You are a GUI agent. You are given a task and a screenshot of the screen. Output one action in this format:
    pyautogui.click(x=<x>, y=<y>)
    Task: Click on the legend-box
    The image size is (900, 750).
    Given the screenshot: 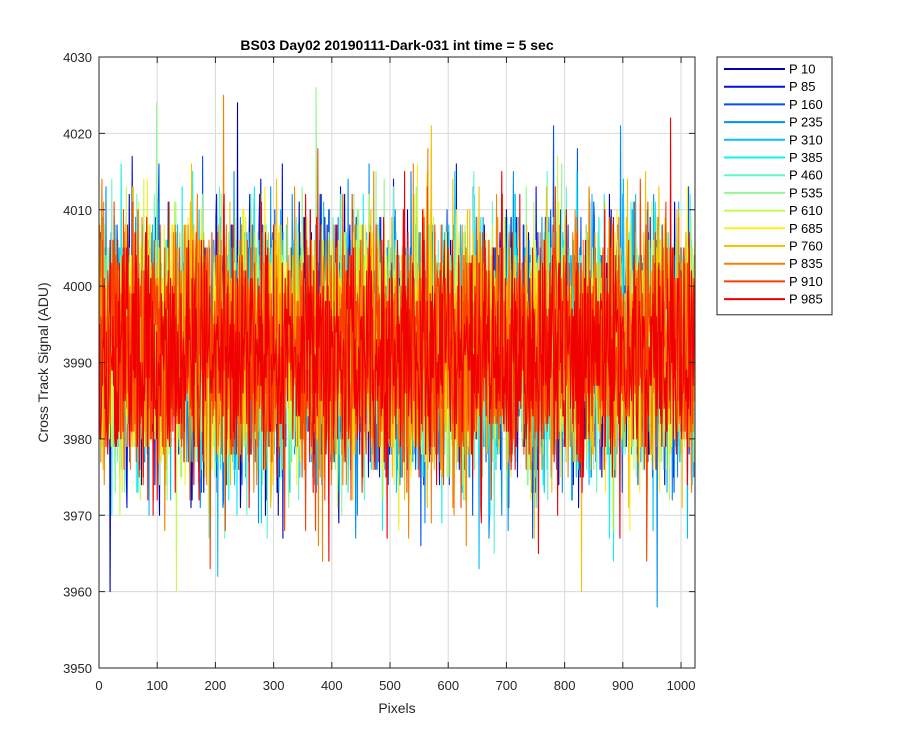 What is the action you would take?
    pyautogui.click(x=774, y=186)
    